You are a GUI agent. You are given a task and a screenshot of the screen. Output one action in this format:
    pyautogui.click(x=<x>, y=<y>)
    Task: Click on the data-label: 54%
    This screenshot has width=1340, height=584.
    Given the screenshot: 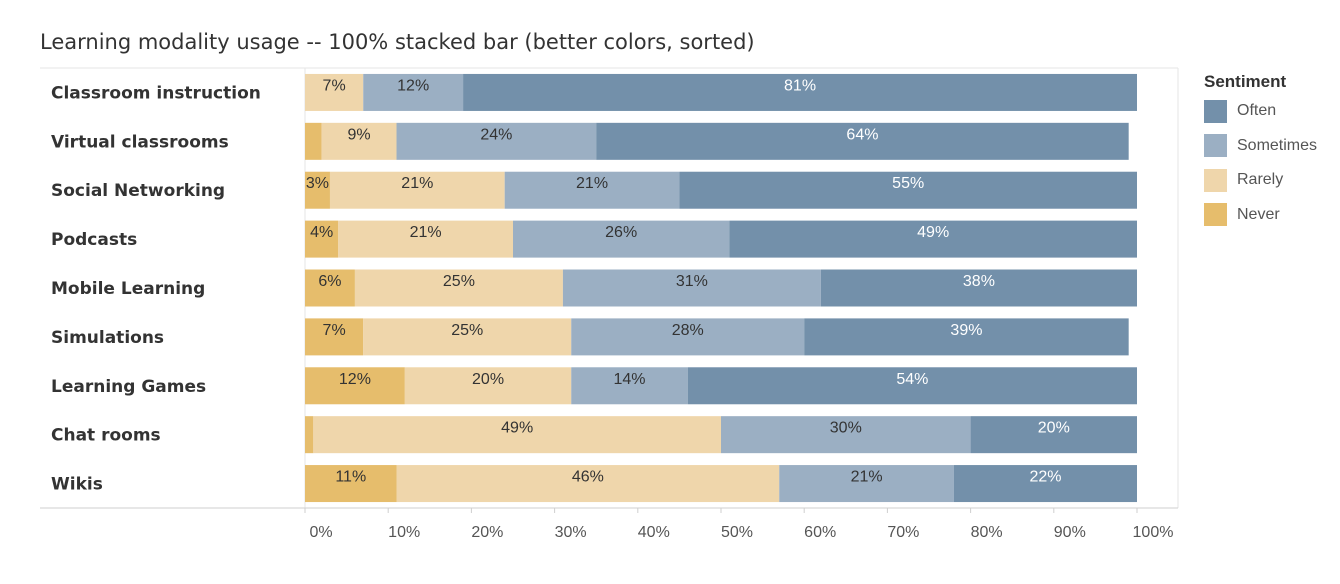 What is the action you would take?
    pyautogui.click(x=912, y=379)
    